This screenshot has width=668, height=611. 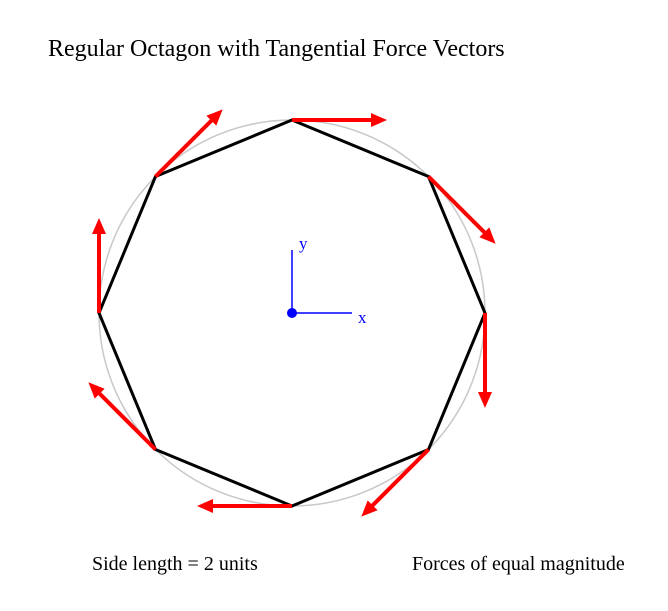 What do you see at coordinates (362, 317) in the screenshot?
I see `x-axis-label: x` at bounding box center [362, 317].